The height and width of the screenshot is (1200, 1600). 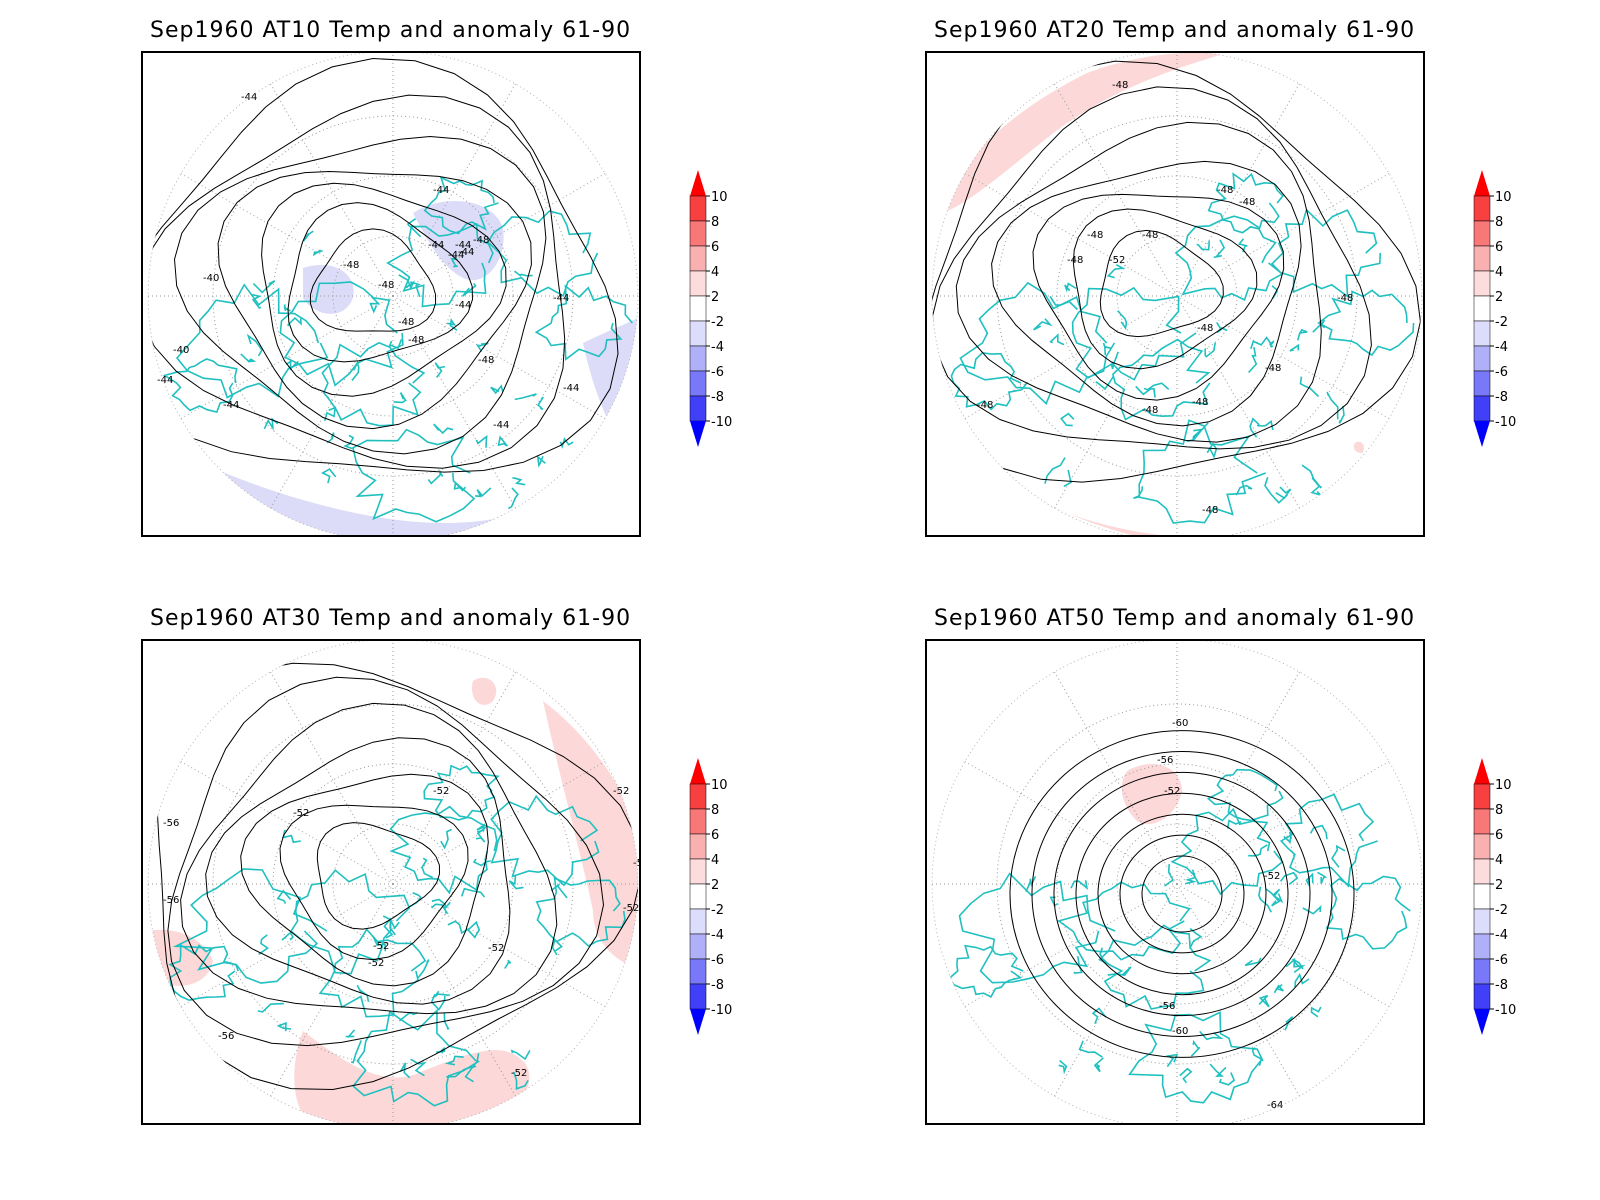 I want to click on panel-4-colorbar: 10 8 6 4 2 -2 -4 -6 -8 -10, so click(x=1494, y=896).